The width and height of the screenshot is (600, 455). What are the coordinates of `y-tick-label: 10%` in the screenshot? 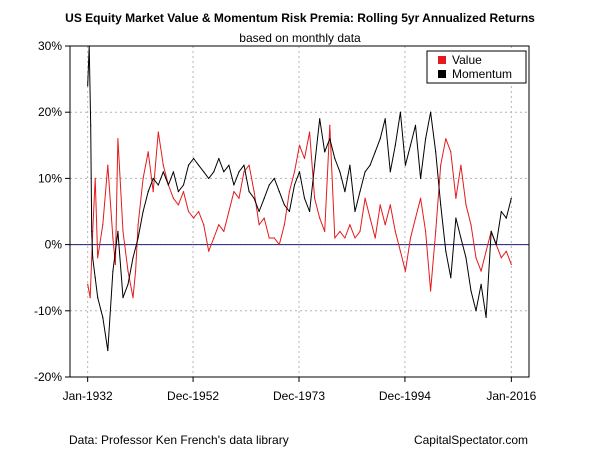 It's located at (50, 178).